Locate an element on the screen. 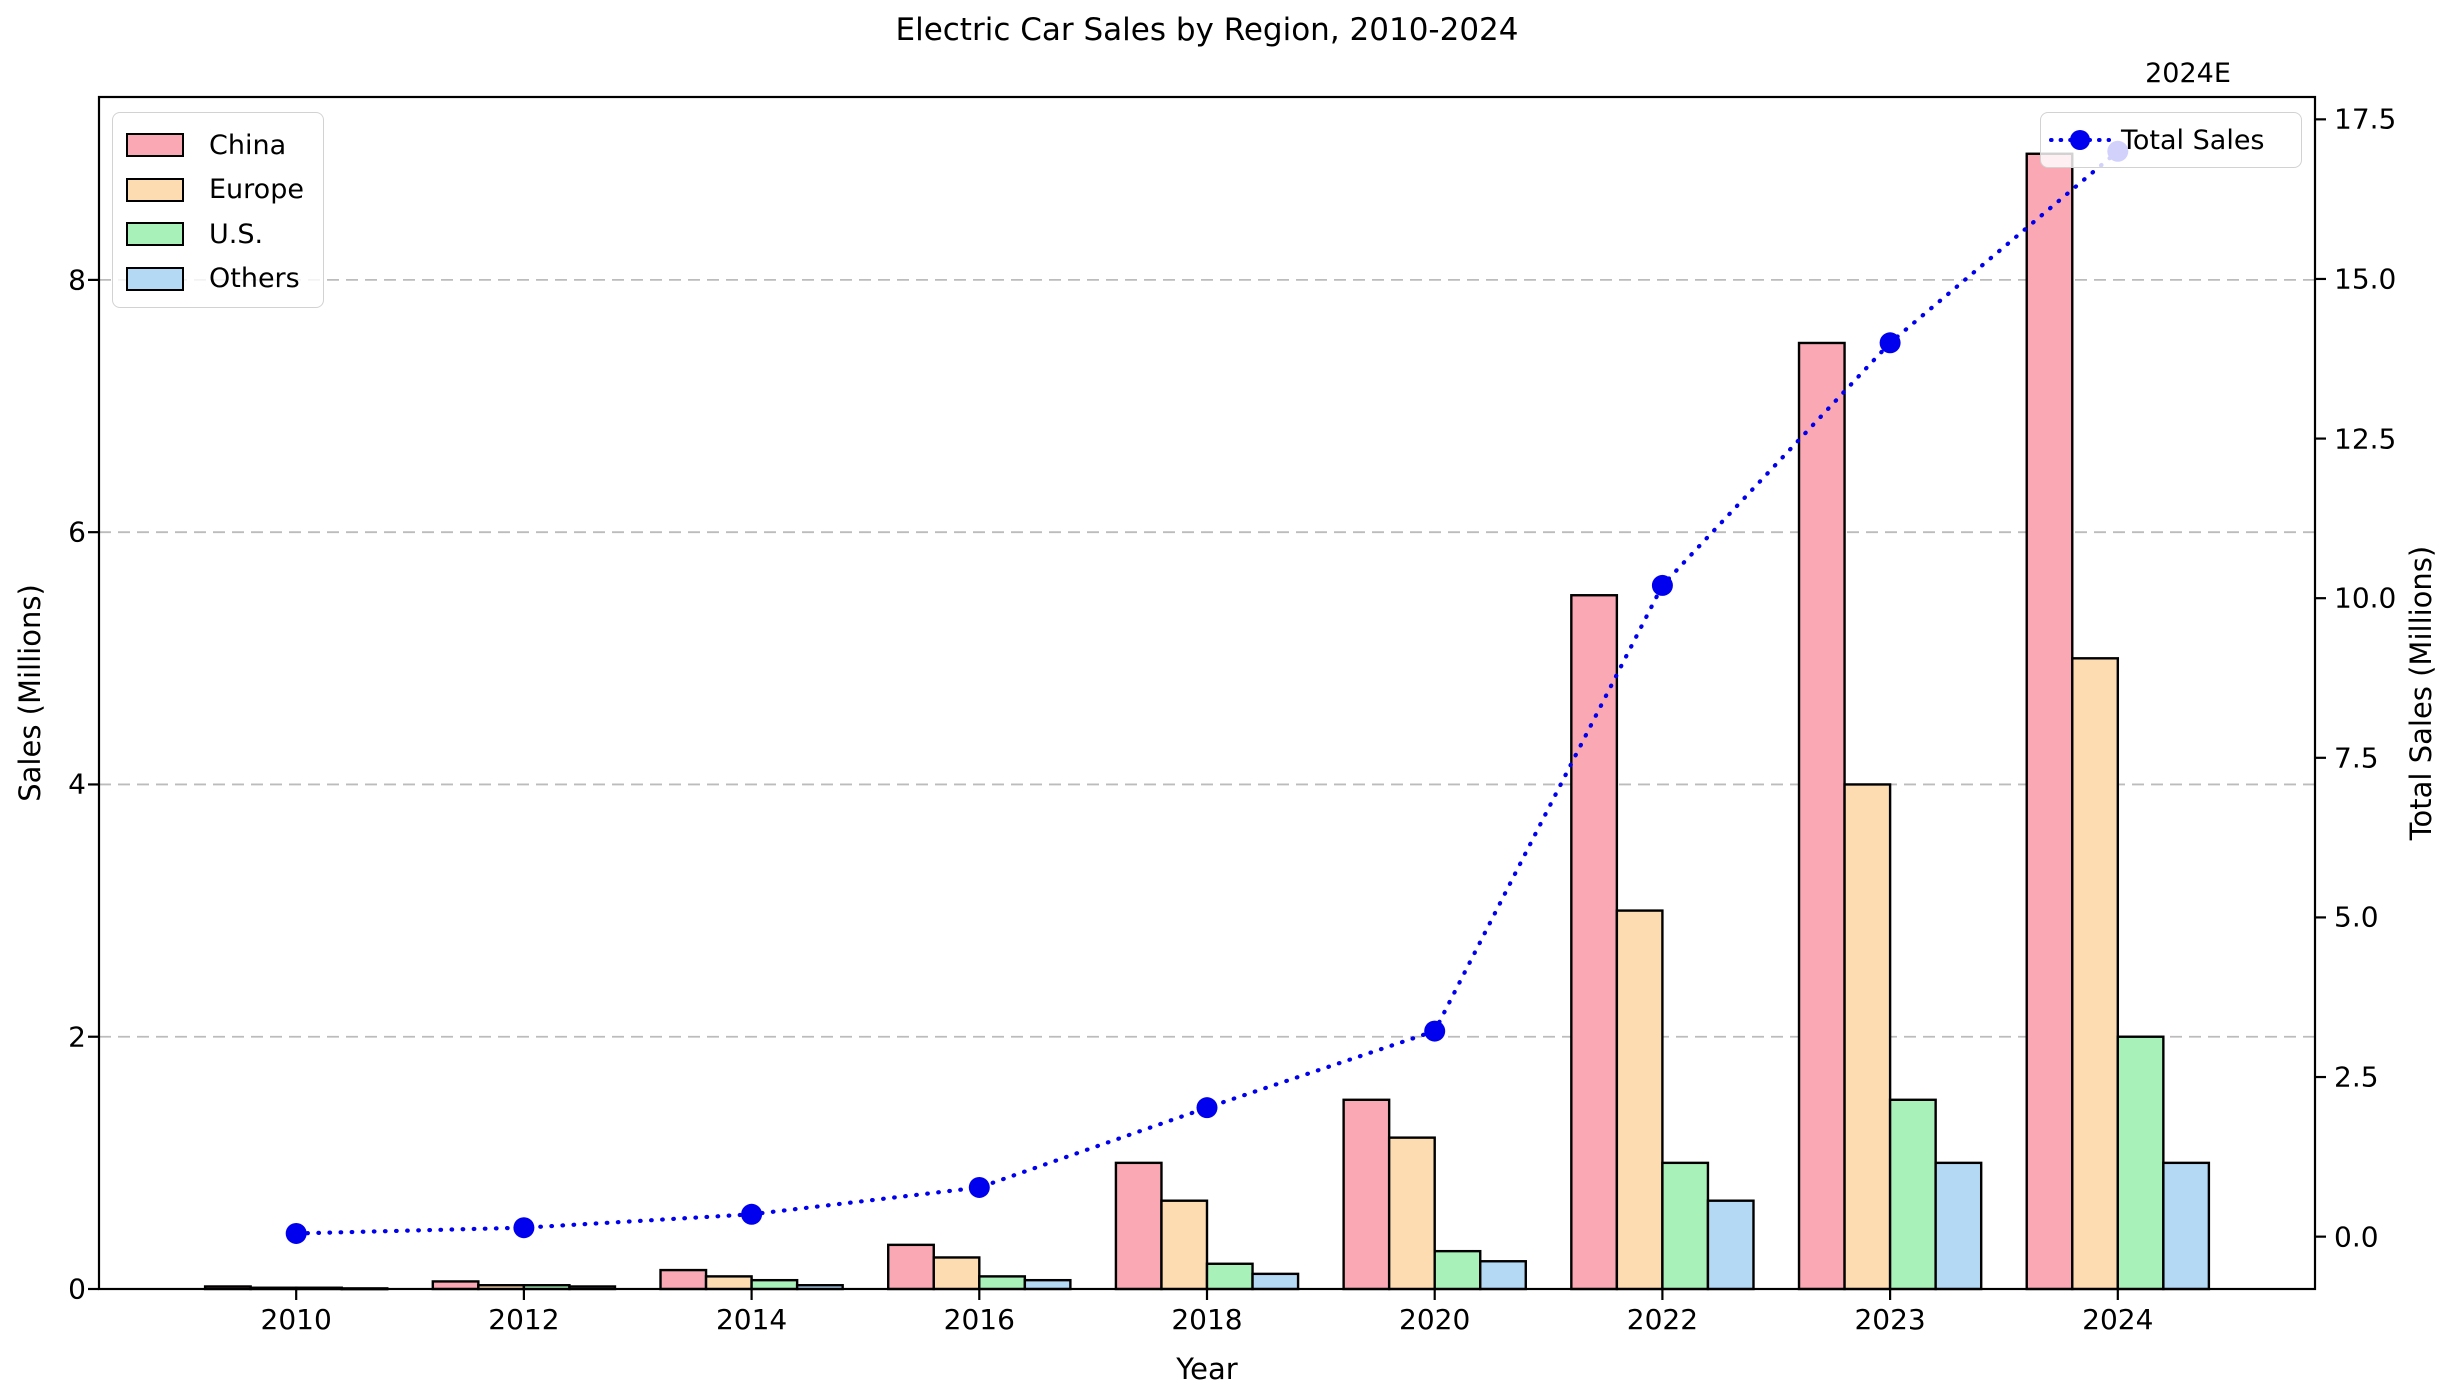 Image resolution: width=2451 pixels, height=1392 pixels. us-swatch is located at coordinates (155, 234).